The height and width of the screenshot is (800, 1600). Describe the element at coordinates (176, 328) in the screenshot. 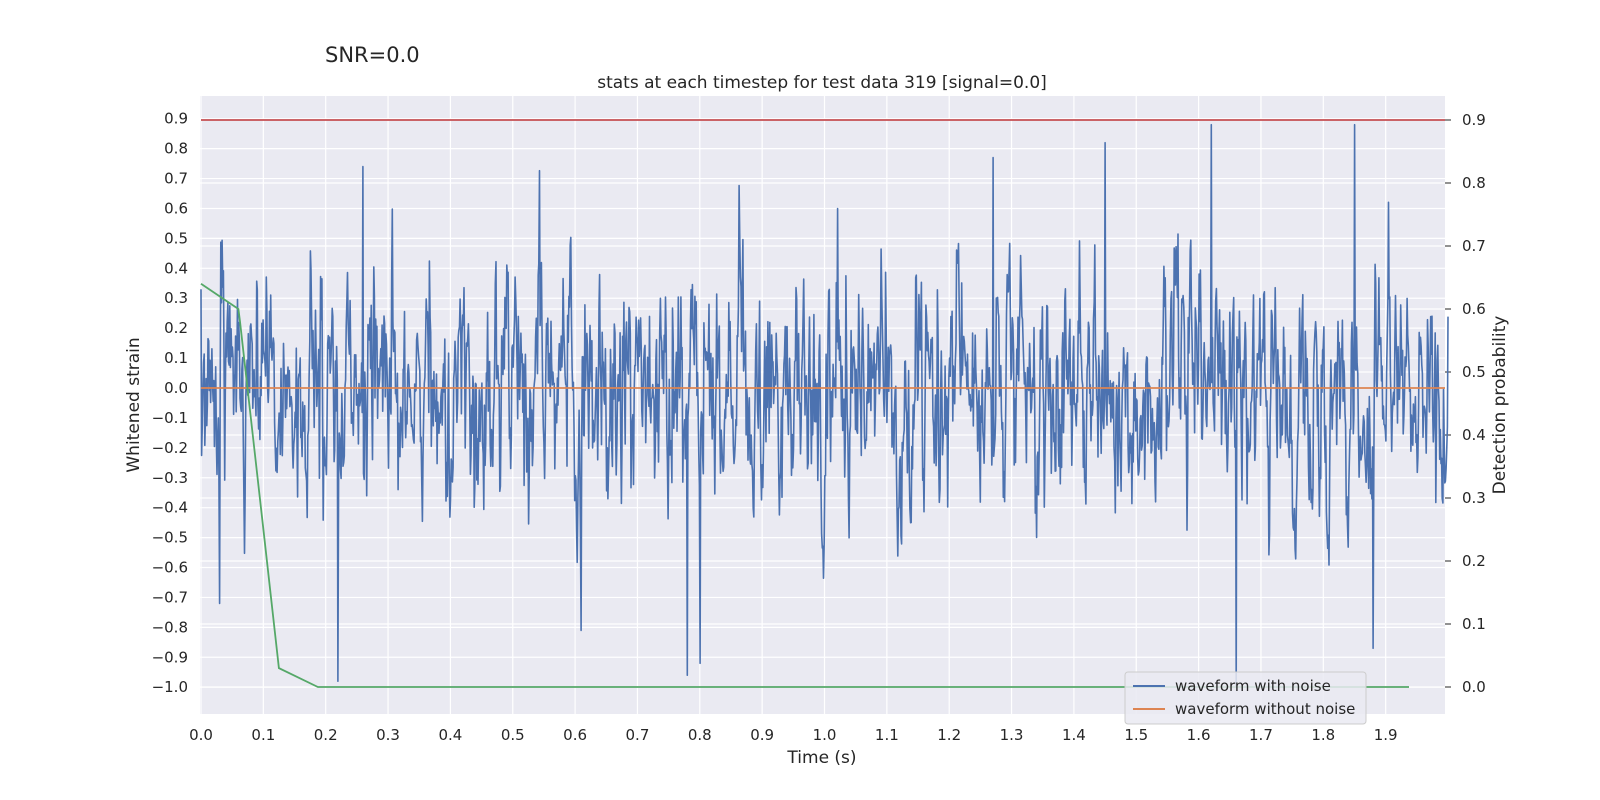

I see `y-tick-label: 0.2` at that location.